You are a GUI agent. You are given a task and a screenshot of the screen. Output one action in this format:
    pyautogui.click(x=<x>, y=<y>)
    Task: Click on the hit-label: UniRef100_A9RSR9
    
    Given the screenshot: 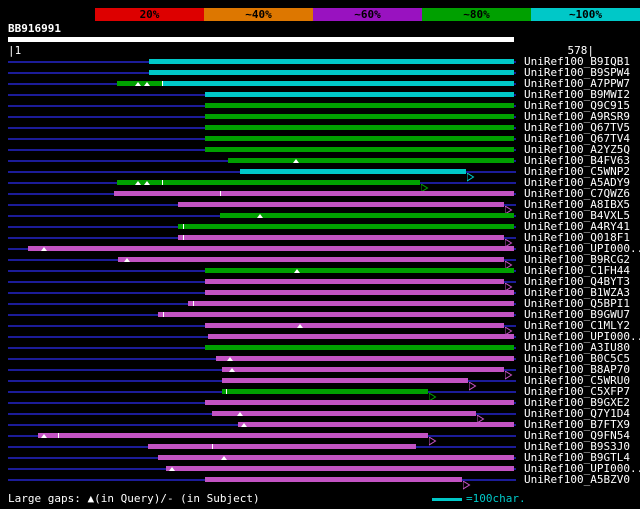 What is the action you would take?
    pyautogui.click(x=577, y=116)
    